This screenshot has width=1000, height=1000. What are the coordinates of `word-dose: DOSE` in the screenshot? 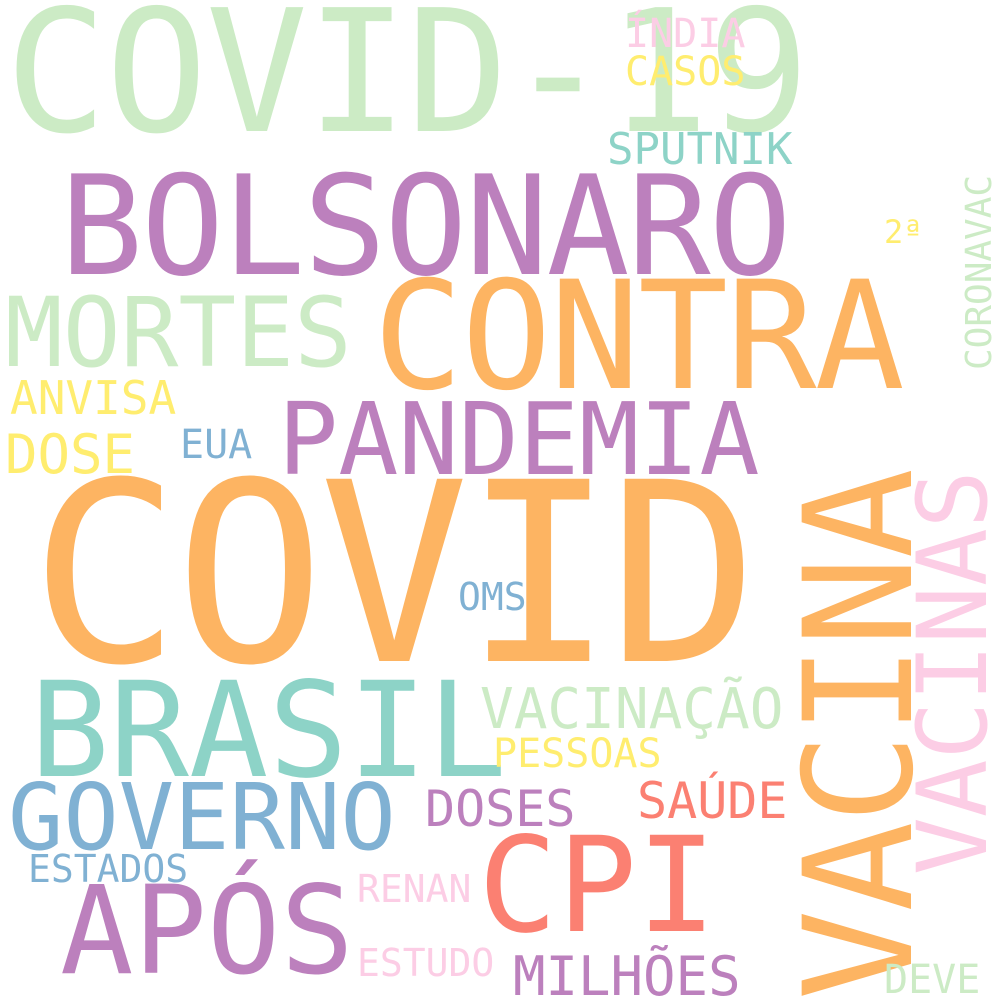 It's located at (70, 454).